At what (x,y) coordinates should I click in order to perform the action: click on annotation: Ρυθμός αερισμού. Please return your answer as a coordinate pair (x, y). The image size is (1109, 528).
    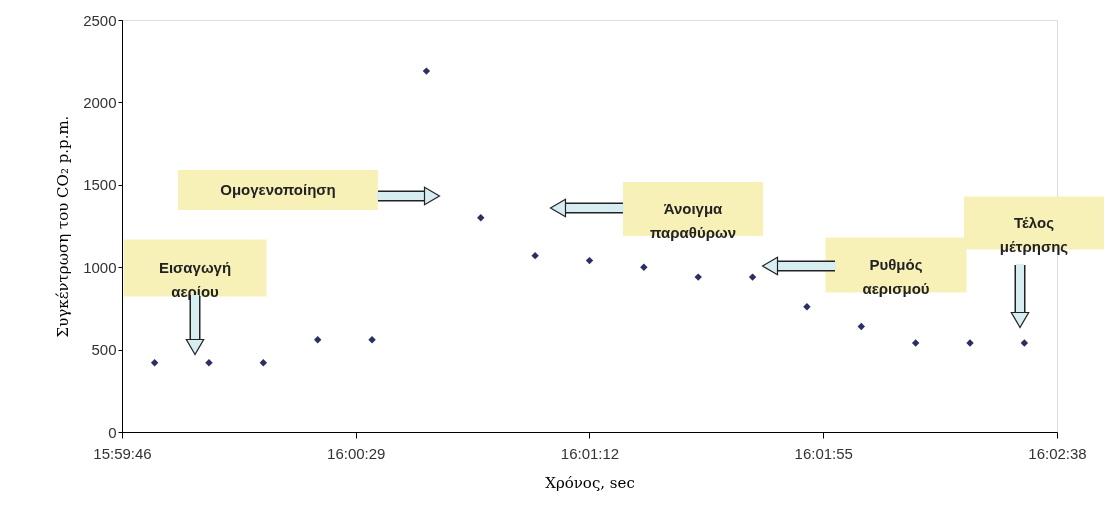
    Looking at the image, I should click on (896, 276).